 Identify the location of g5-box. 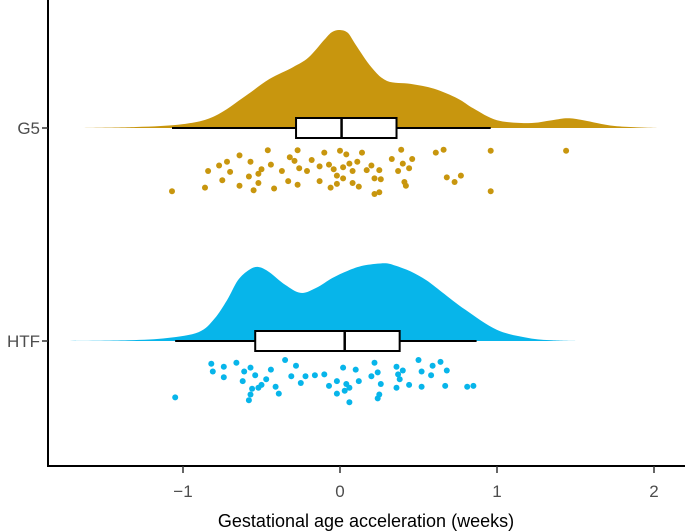
(346, 128).